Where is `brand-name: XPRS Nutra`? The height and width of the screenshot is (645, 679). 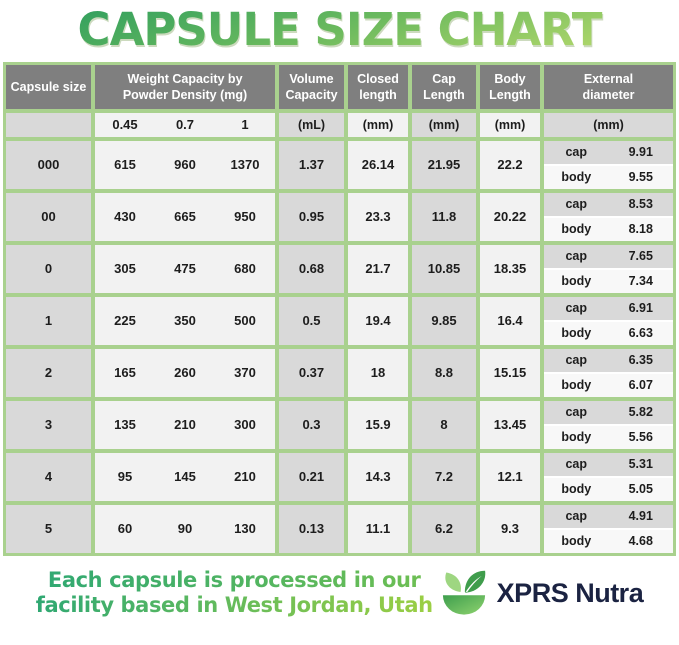
brand-name: XPRS Nutra is located at coordinates (570, 592).